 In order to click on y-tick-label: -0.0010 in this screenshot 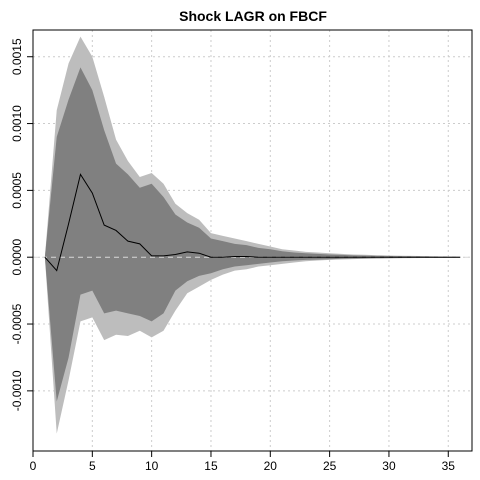, I will do `click(17, 390)`.